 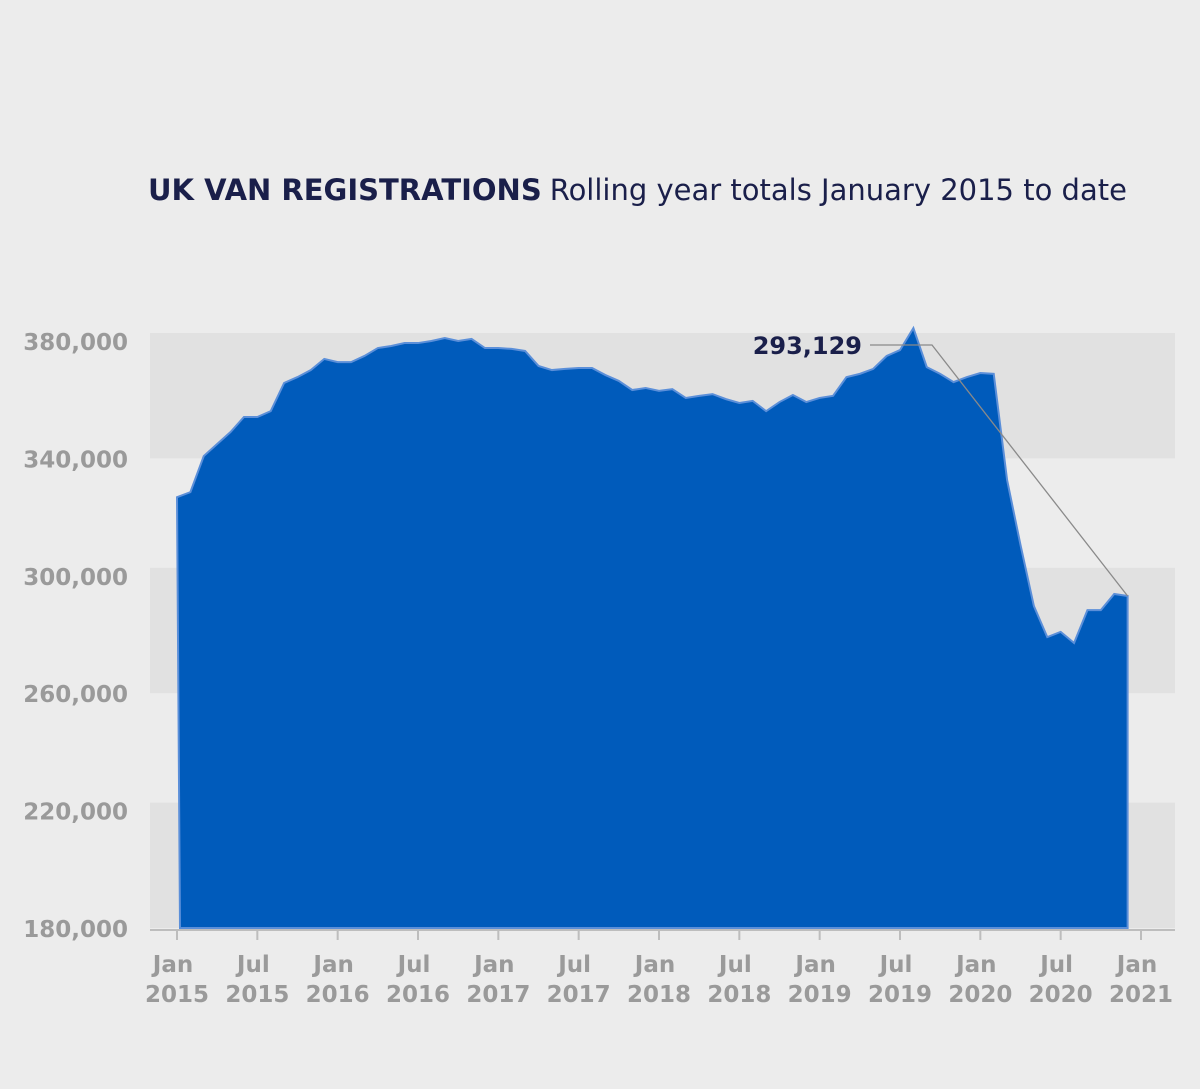 What do you see at coordinates (75, 343) in the screenshot?
I see `y-tick-label: 380,000` at bounding box center [75, 343].